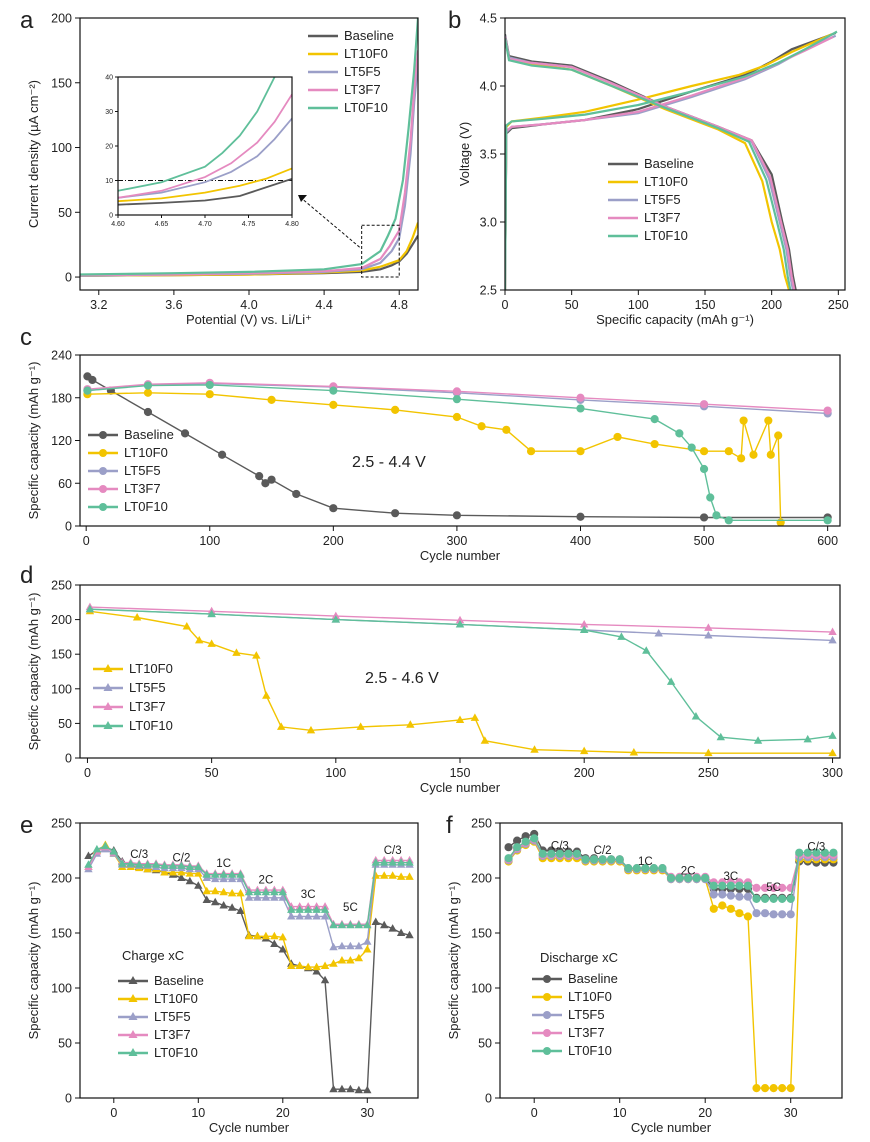  What do you see at coordinates (158, 1052) in the screenshot?
I see `legend-item: LT0F10` at bounding box center [158, 1052].